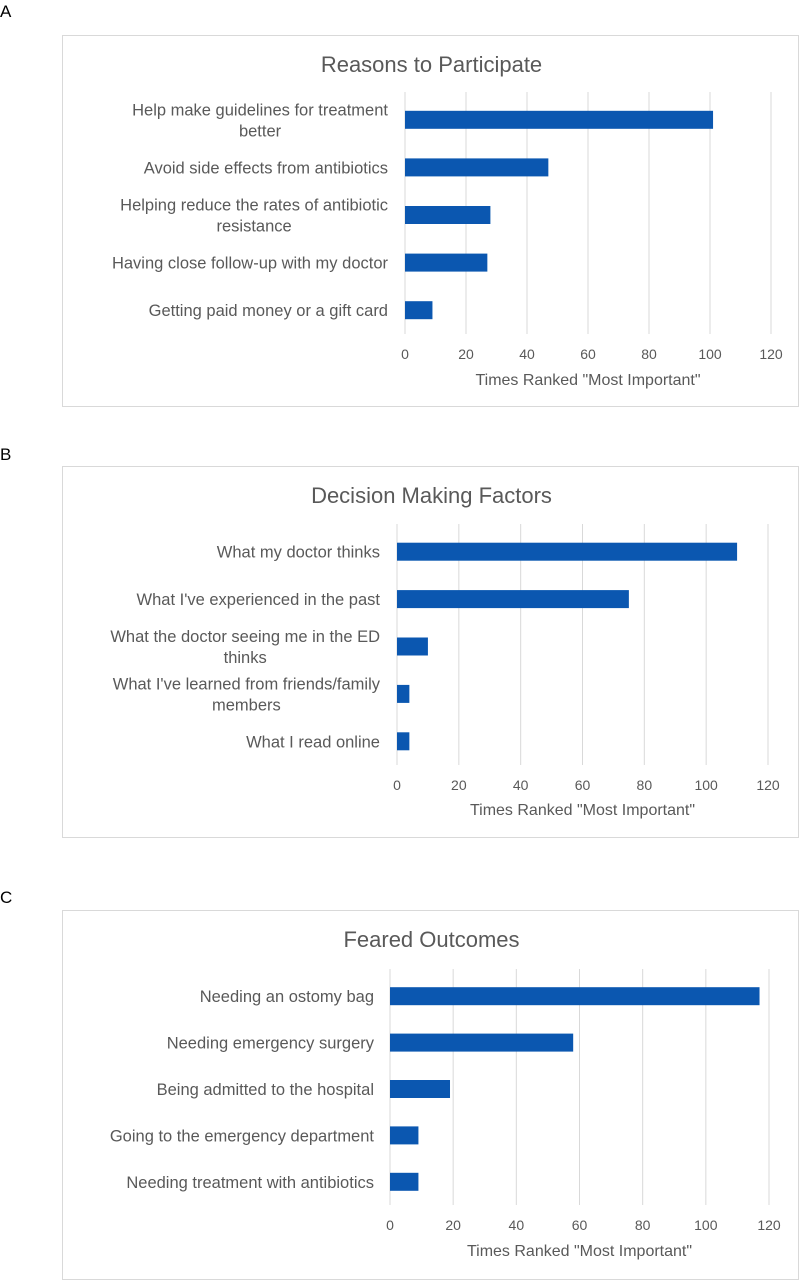  What do you see at coordinates (431, 64) in the screenshot?
I see `chart-title: Reasons to Participate` at bounding box center [431, 64].